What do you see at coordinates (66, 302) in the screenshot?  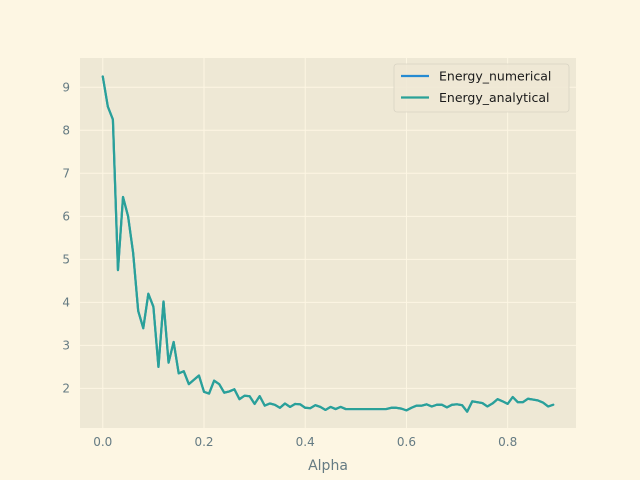 I see `y-tick-label: 4` at bounding box center [66, 302].